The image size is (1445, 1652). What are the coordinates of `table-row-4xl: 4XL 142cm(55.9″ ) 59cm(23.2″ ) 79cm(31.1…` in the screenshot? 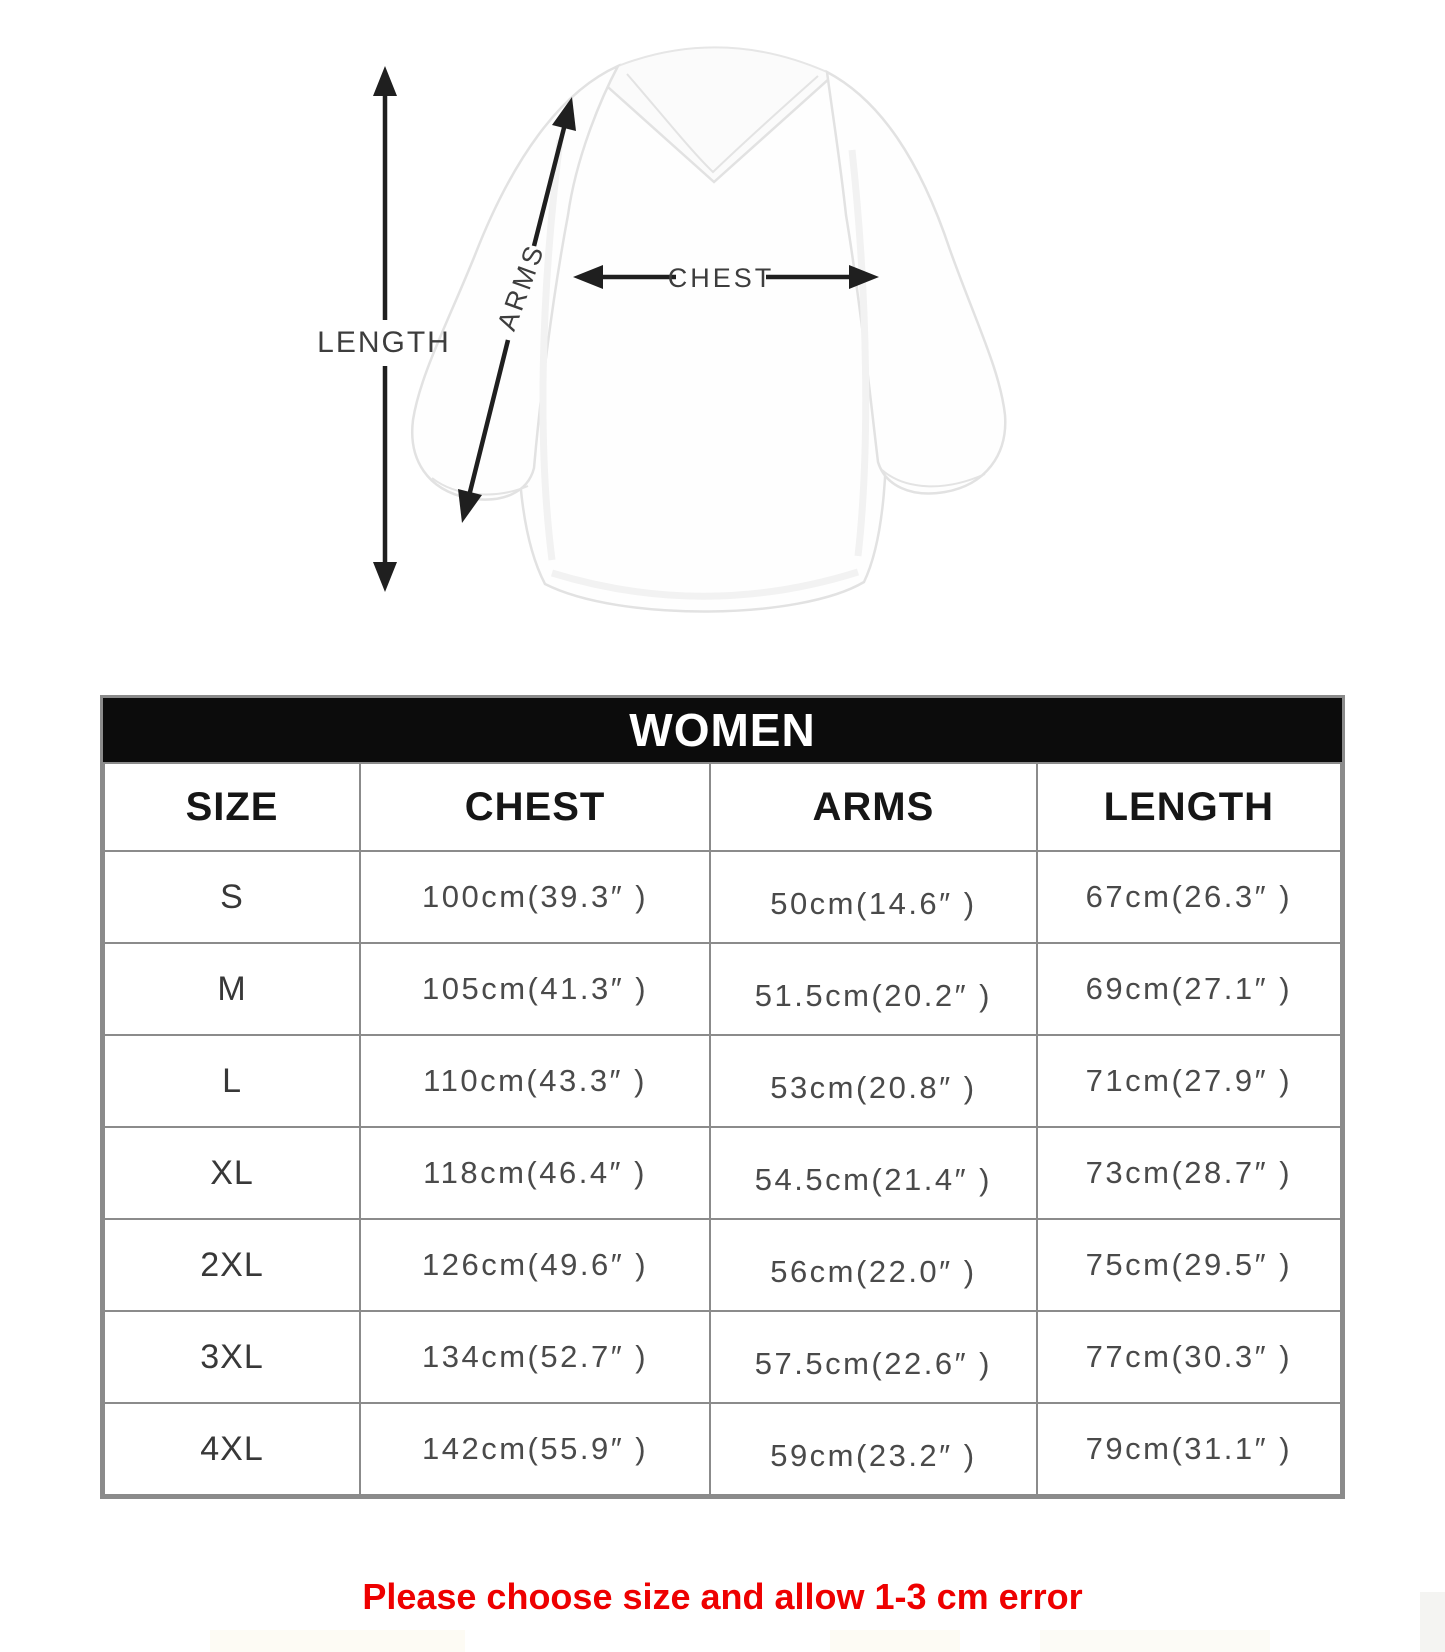 It's located at (722, 1449).